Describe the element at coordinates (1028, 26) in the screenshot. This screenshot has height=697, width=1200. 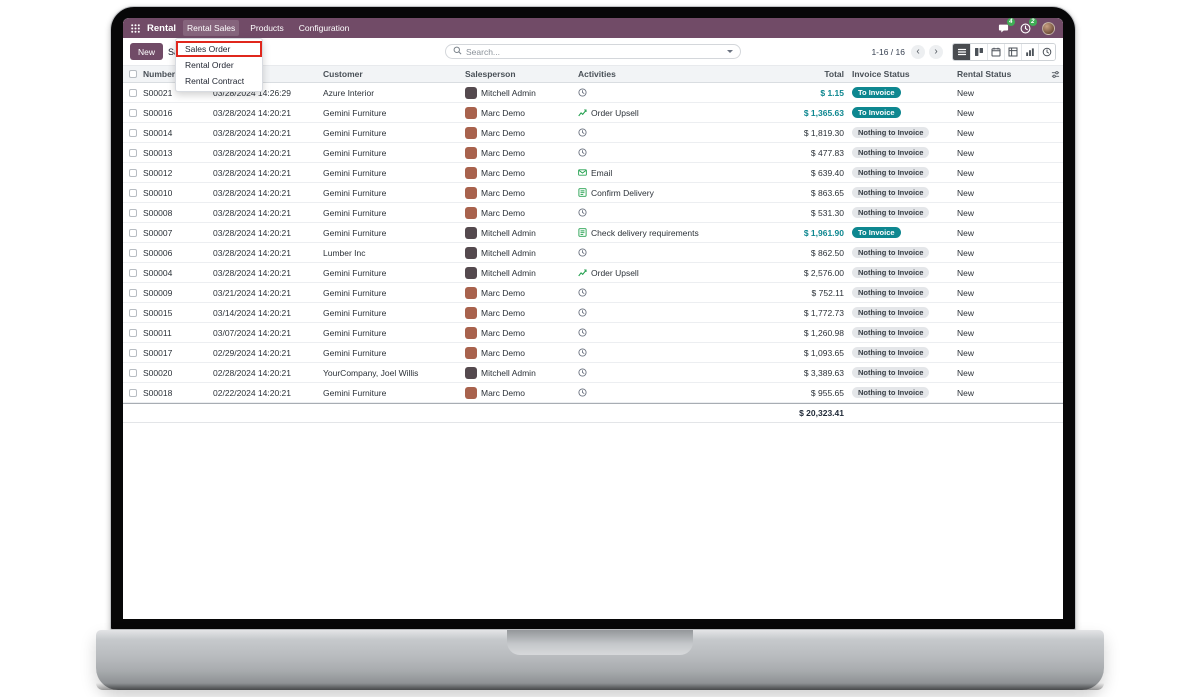
I see `activities-icon: 2` at that location.